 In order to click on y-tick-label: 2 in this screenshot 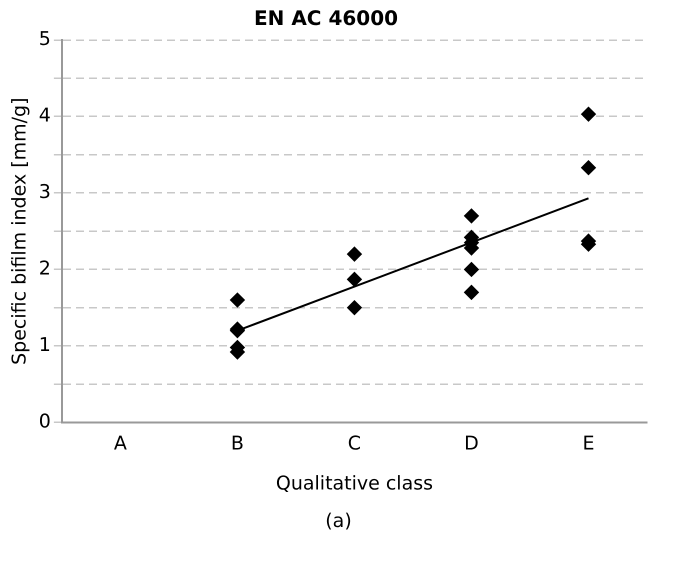, I will do `click(44, 268)`.